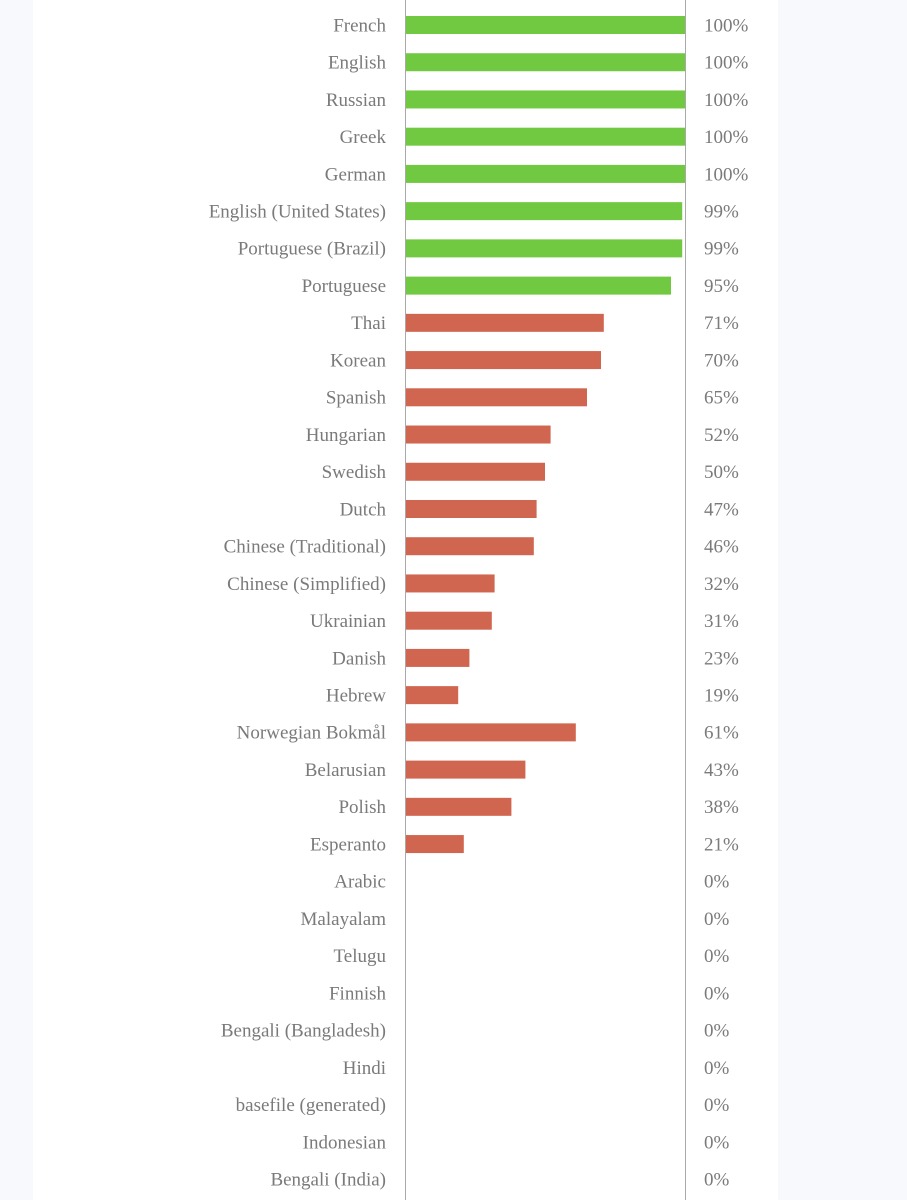 This screenshot has width=907, height=1200. What do you see at coordinates (721, 323) in the screenshot?
I see `value-label: 71%` at bounding box center [721, 323].